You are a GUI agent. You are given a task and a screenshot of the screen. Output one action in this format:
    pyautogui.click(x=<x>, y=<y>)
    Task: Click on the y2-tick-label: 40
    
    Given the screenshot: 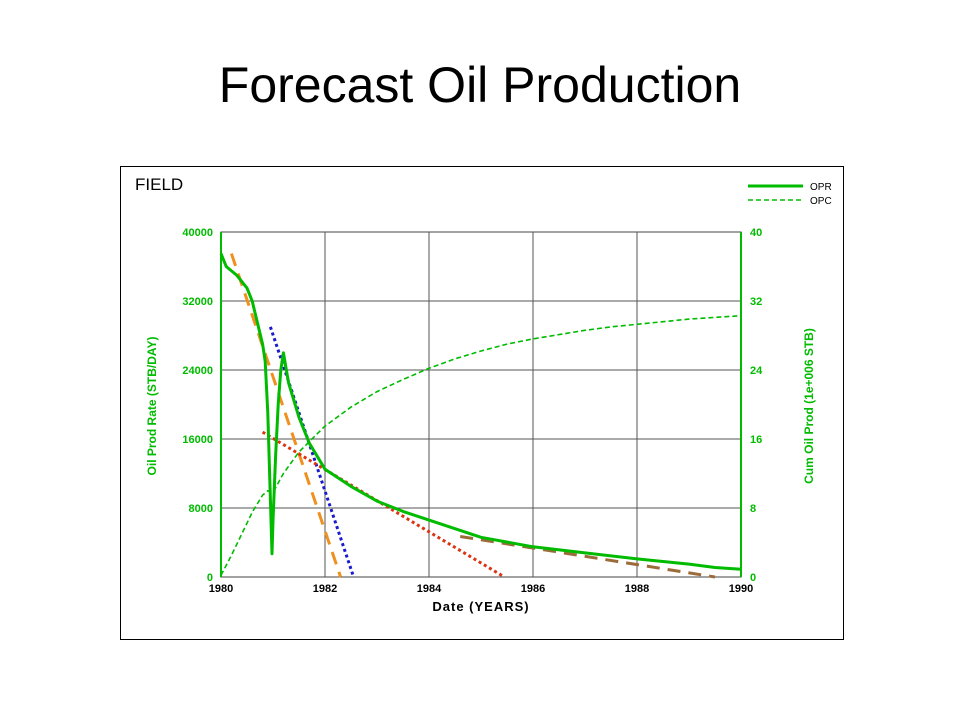 What is the action you would take?
    pyautogui.click(x=756, y=233)
    